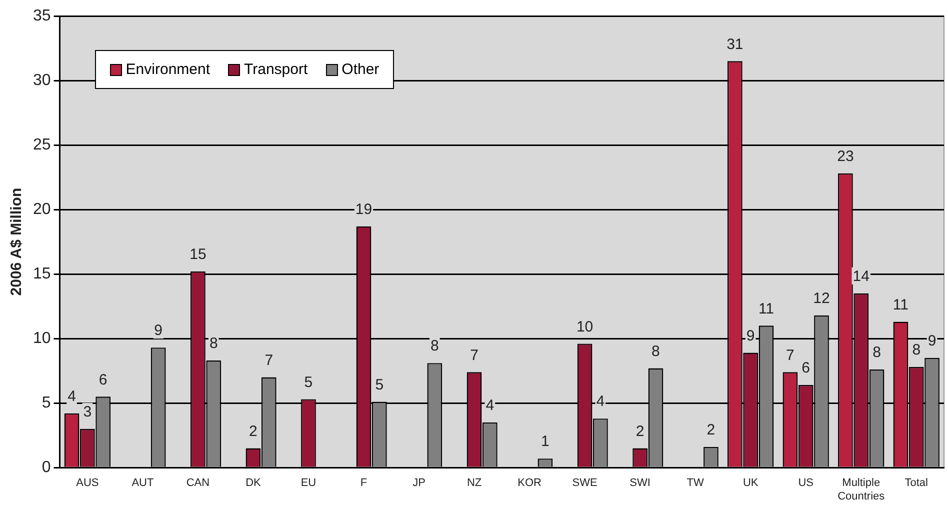  I want to click on x-tick-label: JP, so click(419, 483).